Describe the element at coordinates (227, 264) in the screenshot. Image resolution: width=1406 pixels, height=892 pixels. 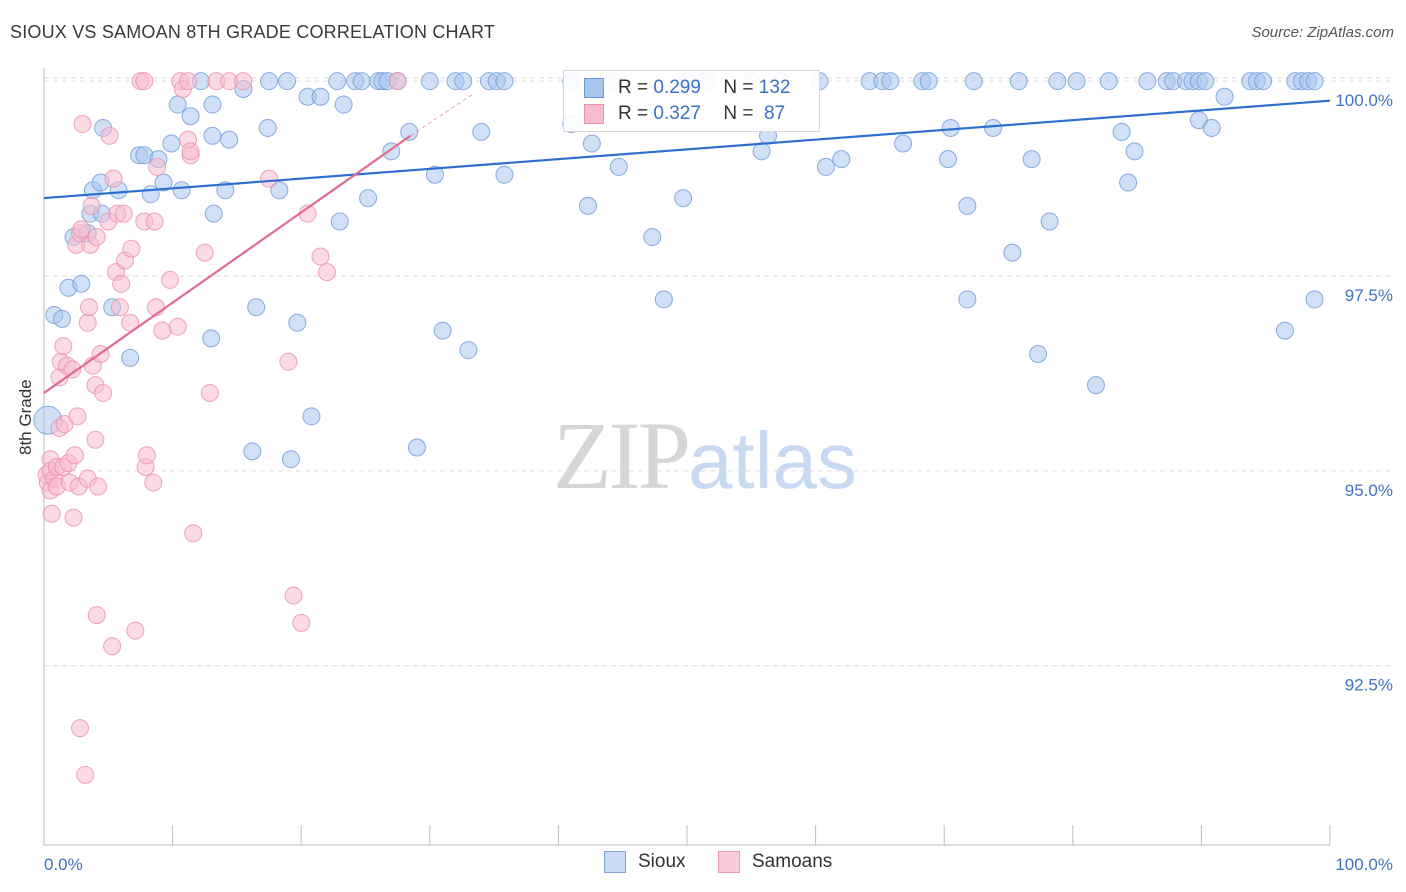
I see `samoan-trend-line` at that location.